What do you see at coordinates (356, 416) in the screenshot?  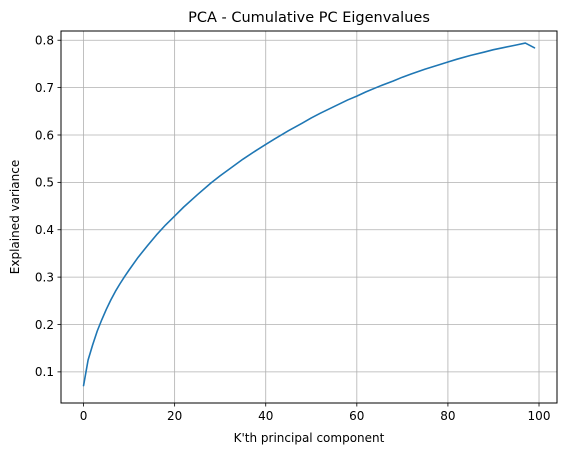 I see `x-tick-label: 60` at bounding box center [356, 416].